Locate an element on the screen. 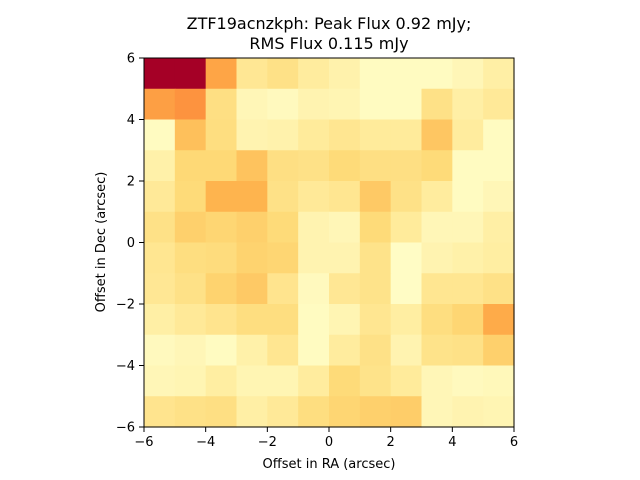 The image size is (640, 480). x-tick-label: −4 is located at coordinates (205, 442).